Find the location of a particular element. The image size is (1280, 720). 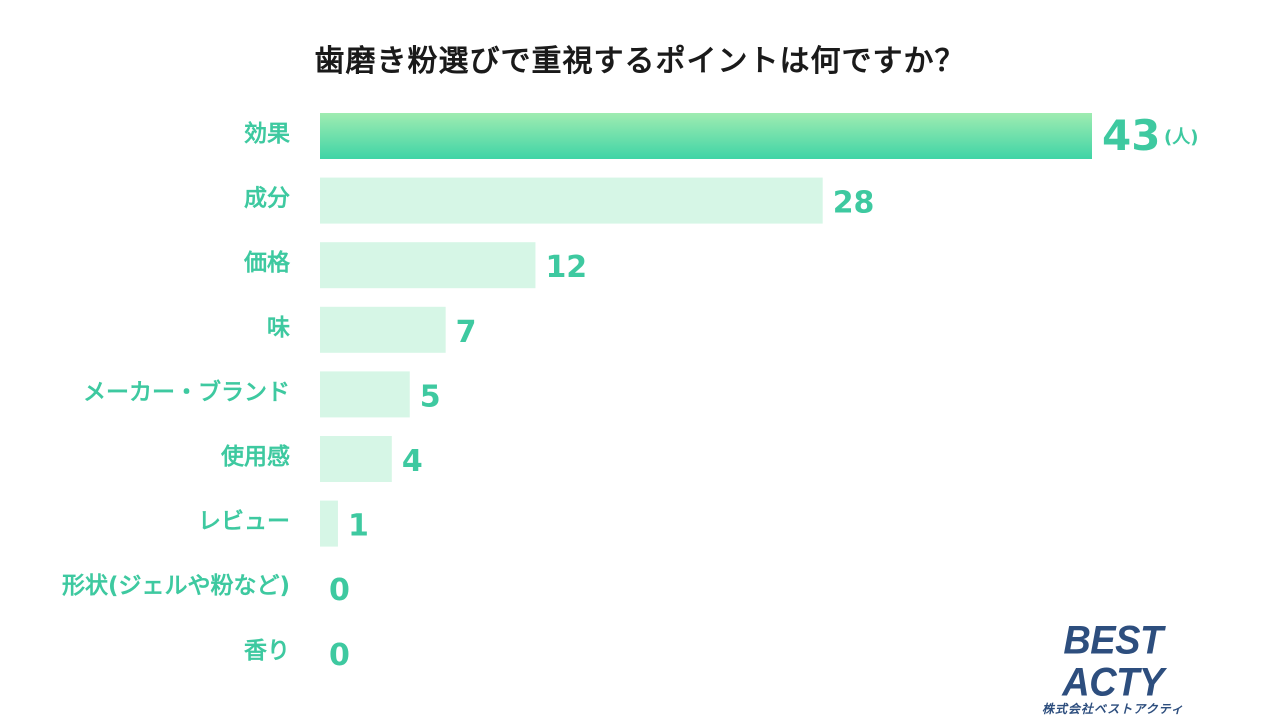

category-label: 成分 is located at coordinates (267, 199).